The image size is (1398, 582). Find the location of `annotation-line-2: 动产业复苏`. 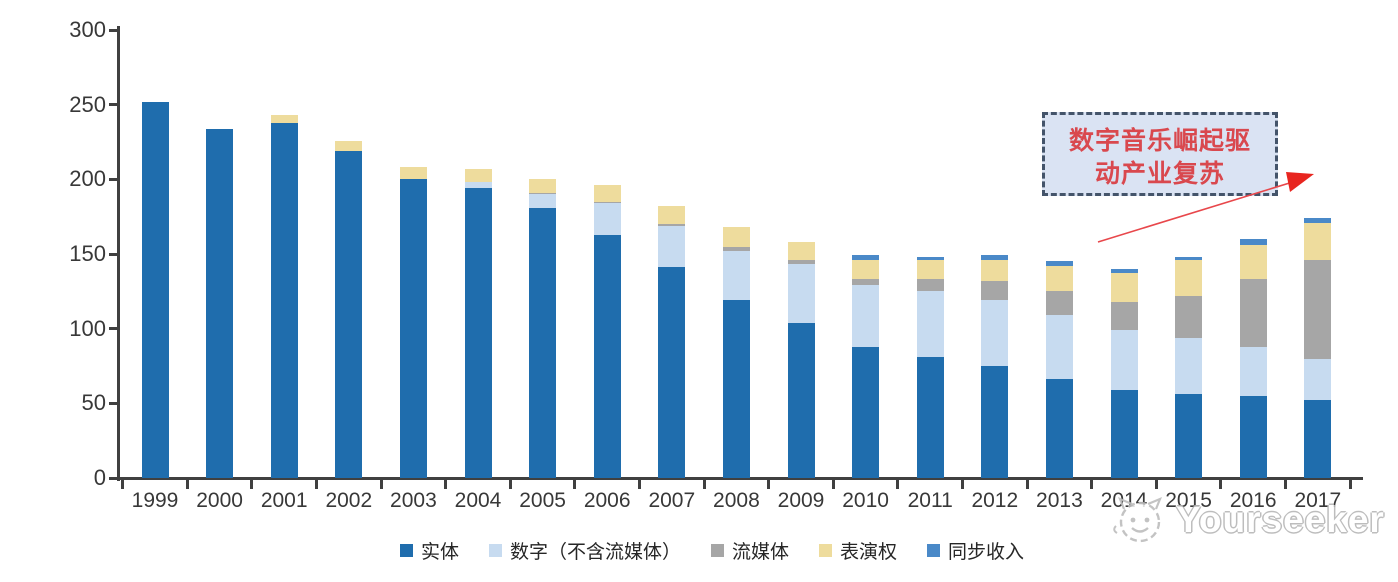

annotation-line-2: 动产业复苏 is located at coordinates (1159, 173).